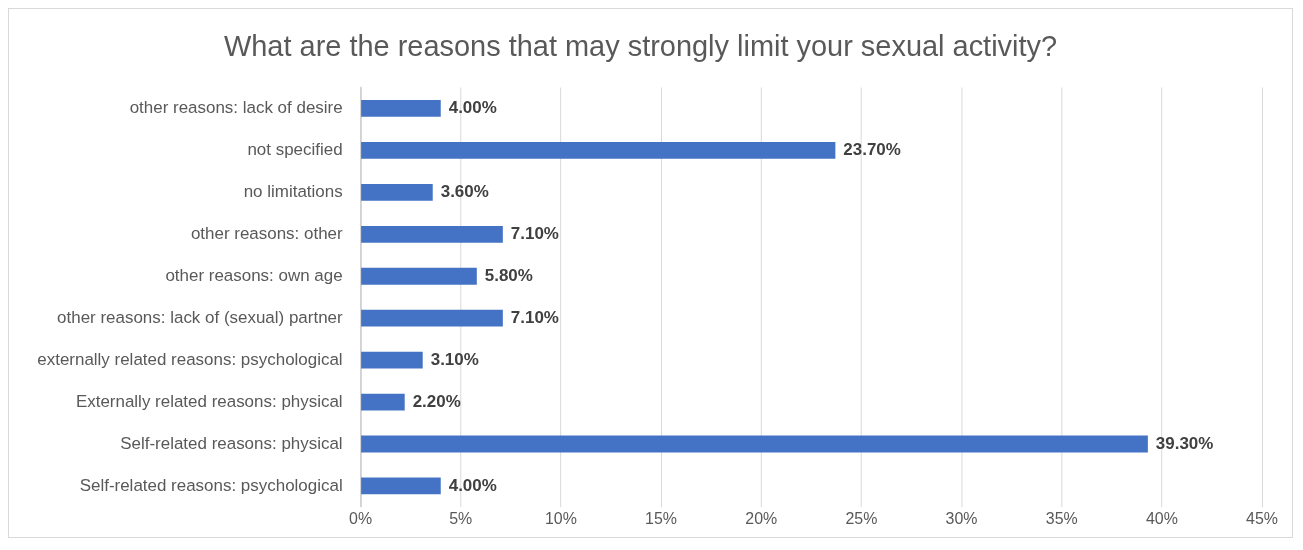  What do you see at coordinates (436, 401) in the screenshot?
I see `data-label: 2.20%` at bounding box center [436, 401].